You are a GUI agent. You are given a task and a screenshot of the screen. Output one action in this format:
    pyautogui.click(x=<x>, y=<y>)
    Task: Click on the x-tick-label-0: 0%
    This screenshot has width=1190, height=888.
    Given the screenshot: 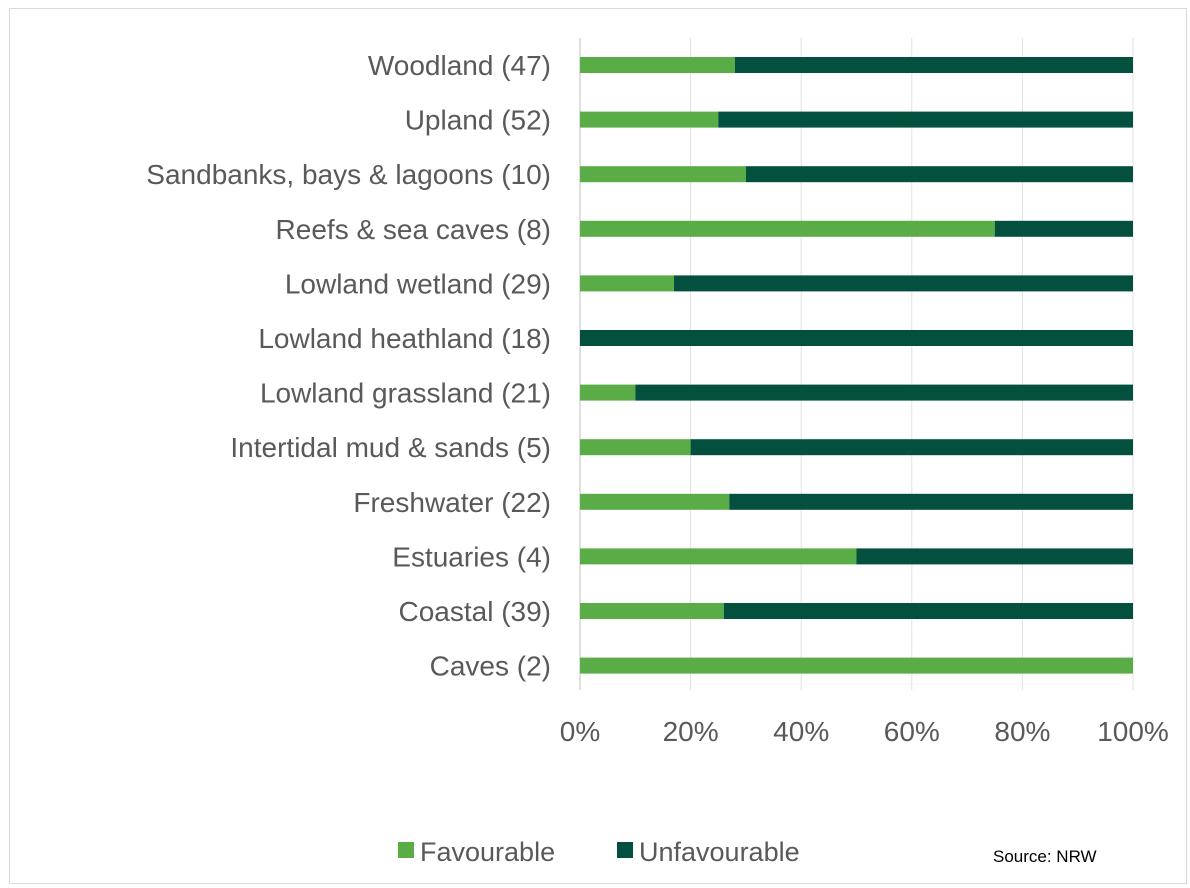 What is the action you would take?
    pyautogui.click(x=580, y=731)
    